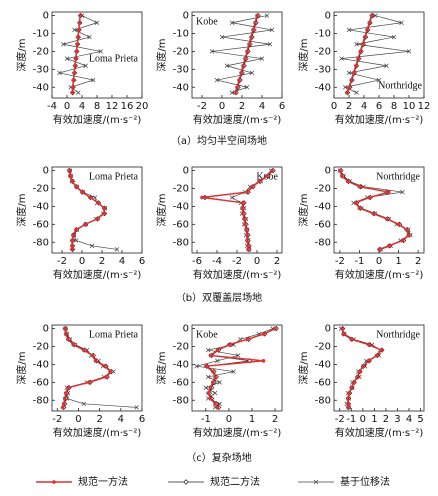 This screenshot has width=438, height=496. Describe the element at coordinates (398, 176) in the screenshot. I see `panel-label: Northridge` at that location.